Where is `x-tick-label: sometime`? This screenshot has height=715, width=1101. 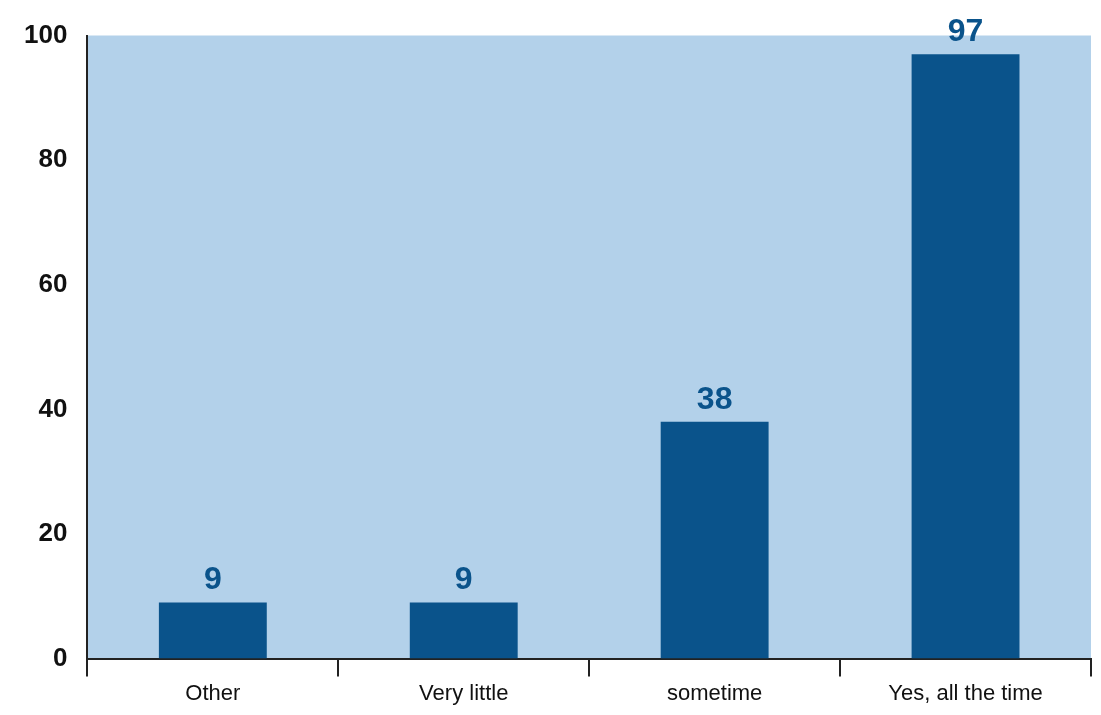 x-tick-label: sometime is located at coordinates (714, 692).